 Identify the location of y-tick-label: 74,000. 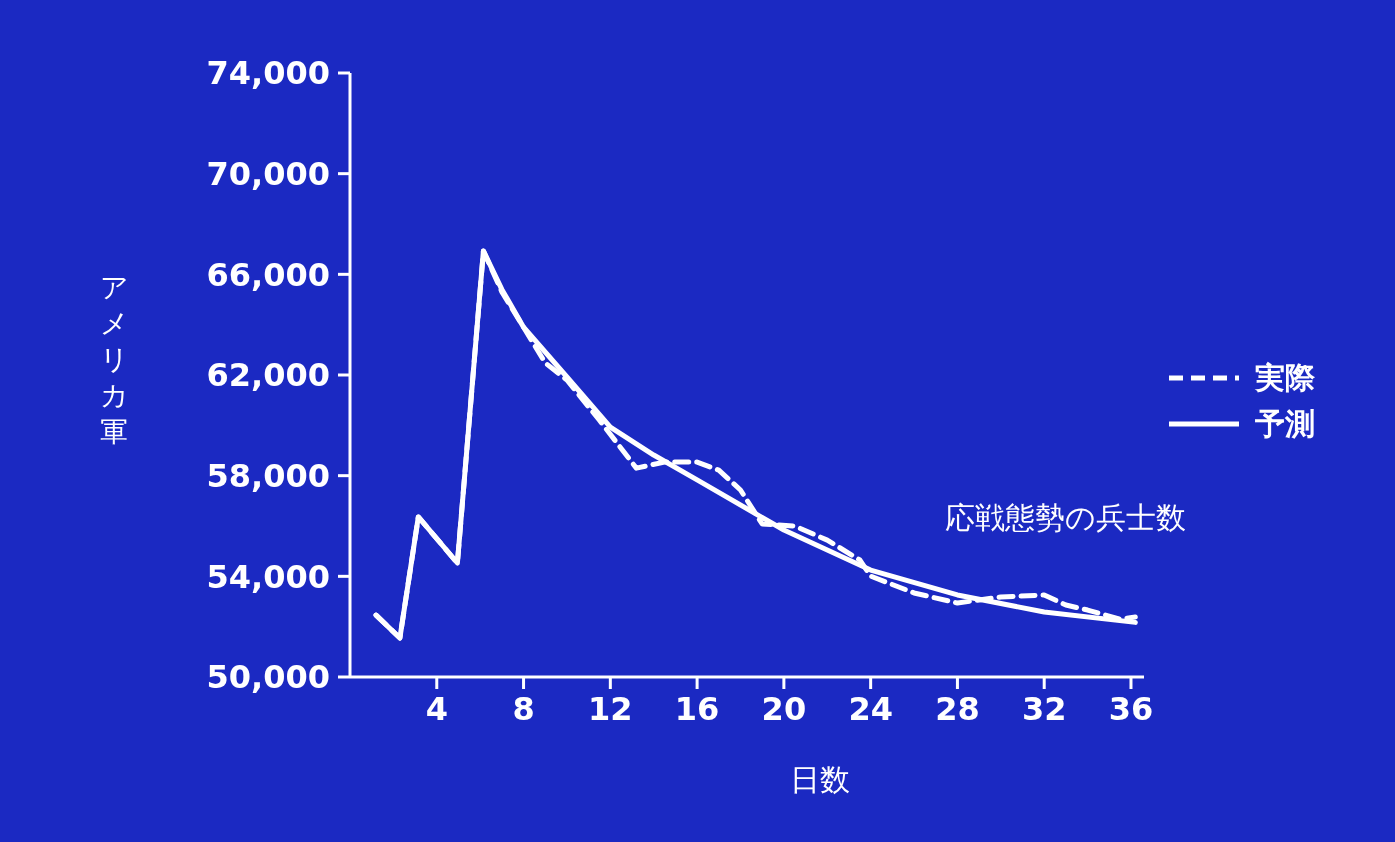
(268, 73).